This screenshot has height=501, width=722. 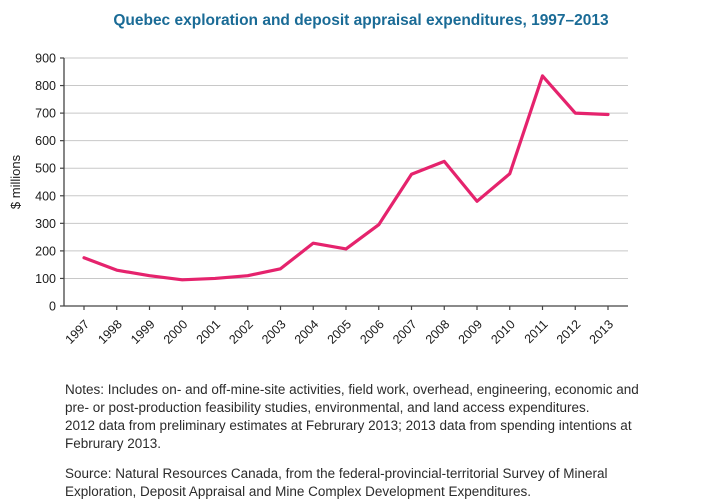 What do you see at coordinates (471, 332) in the screenshot?
I see `svg-text: 2009` at bounding box center [471, 332].